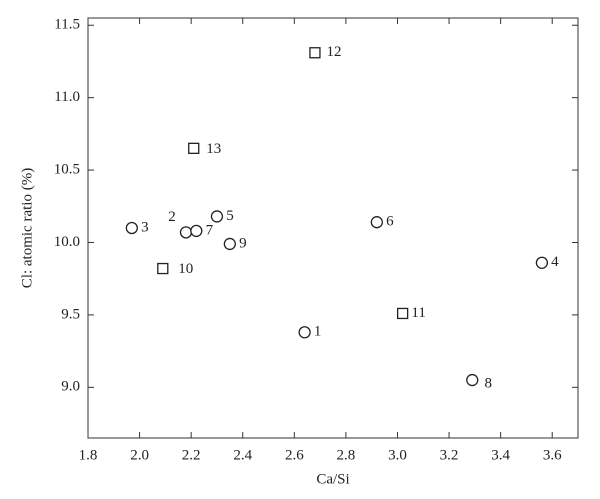 The height and width of the screenshot is (499, 600). Describe the element at coordinates (294, 455) in the screenshot. I see `x-tick-label: 2.6` at that location.